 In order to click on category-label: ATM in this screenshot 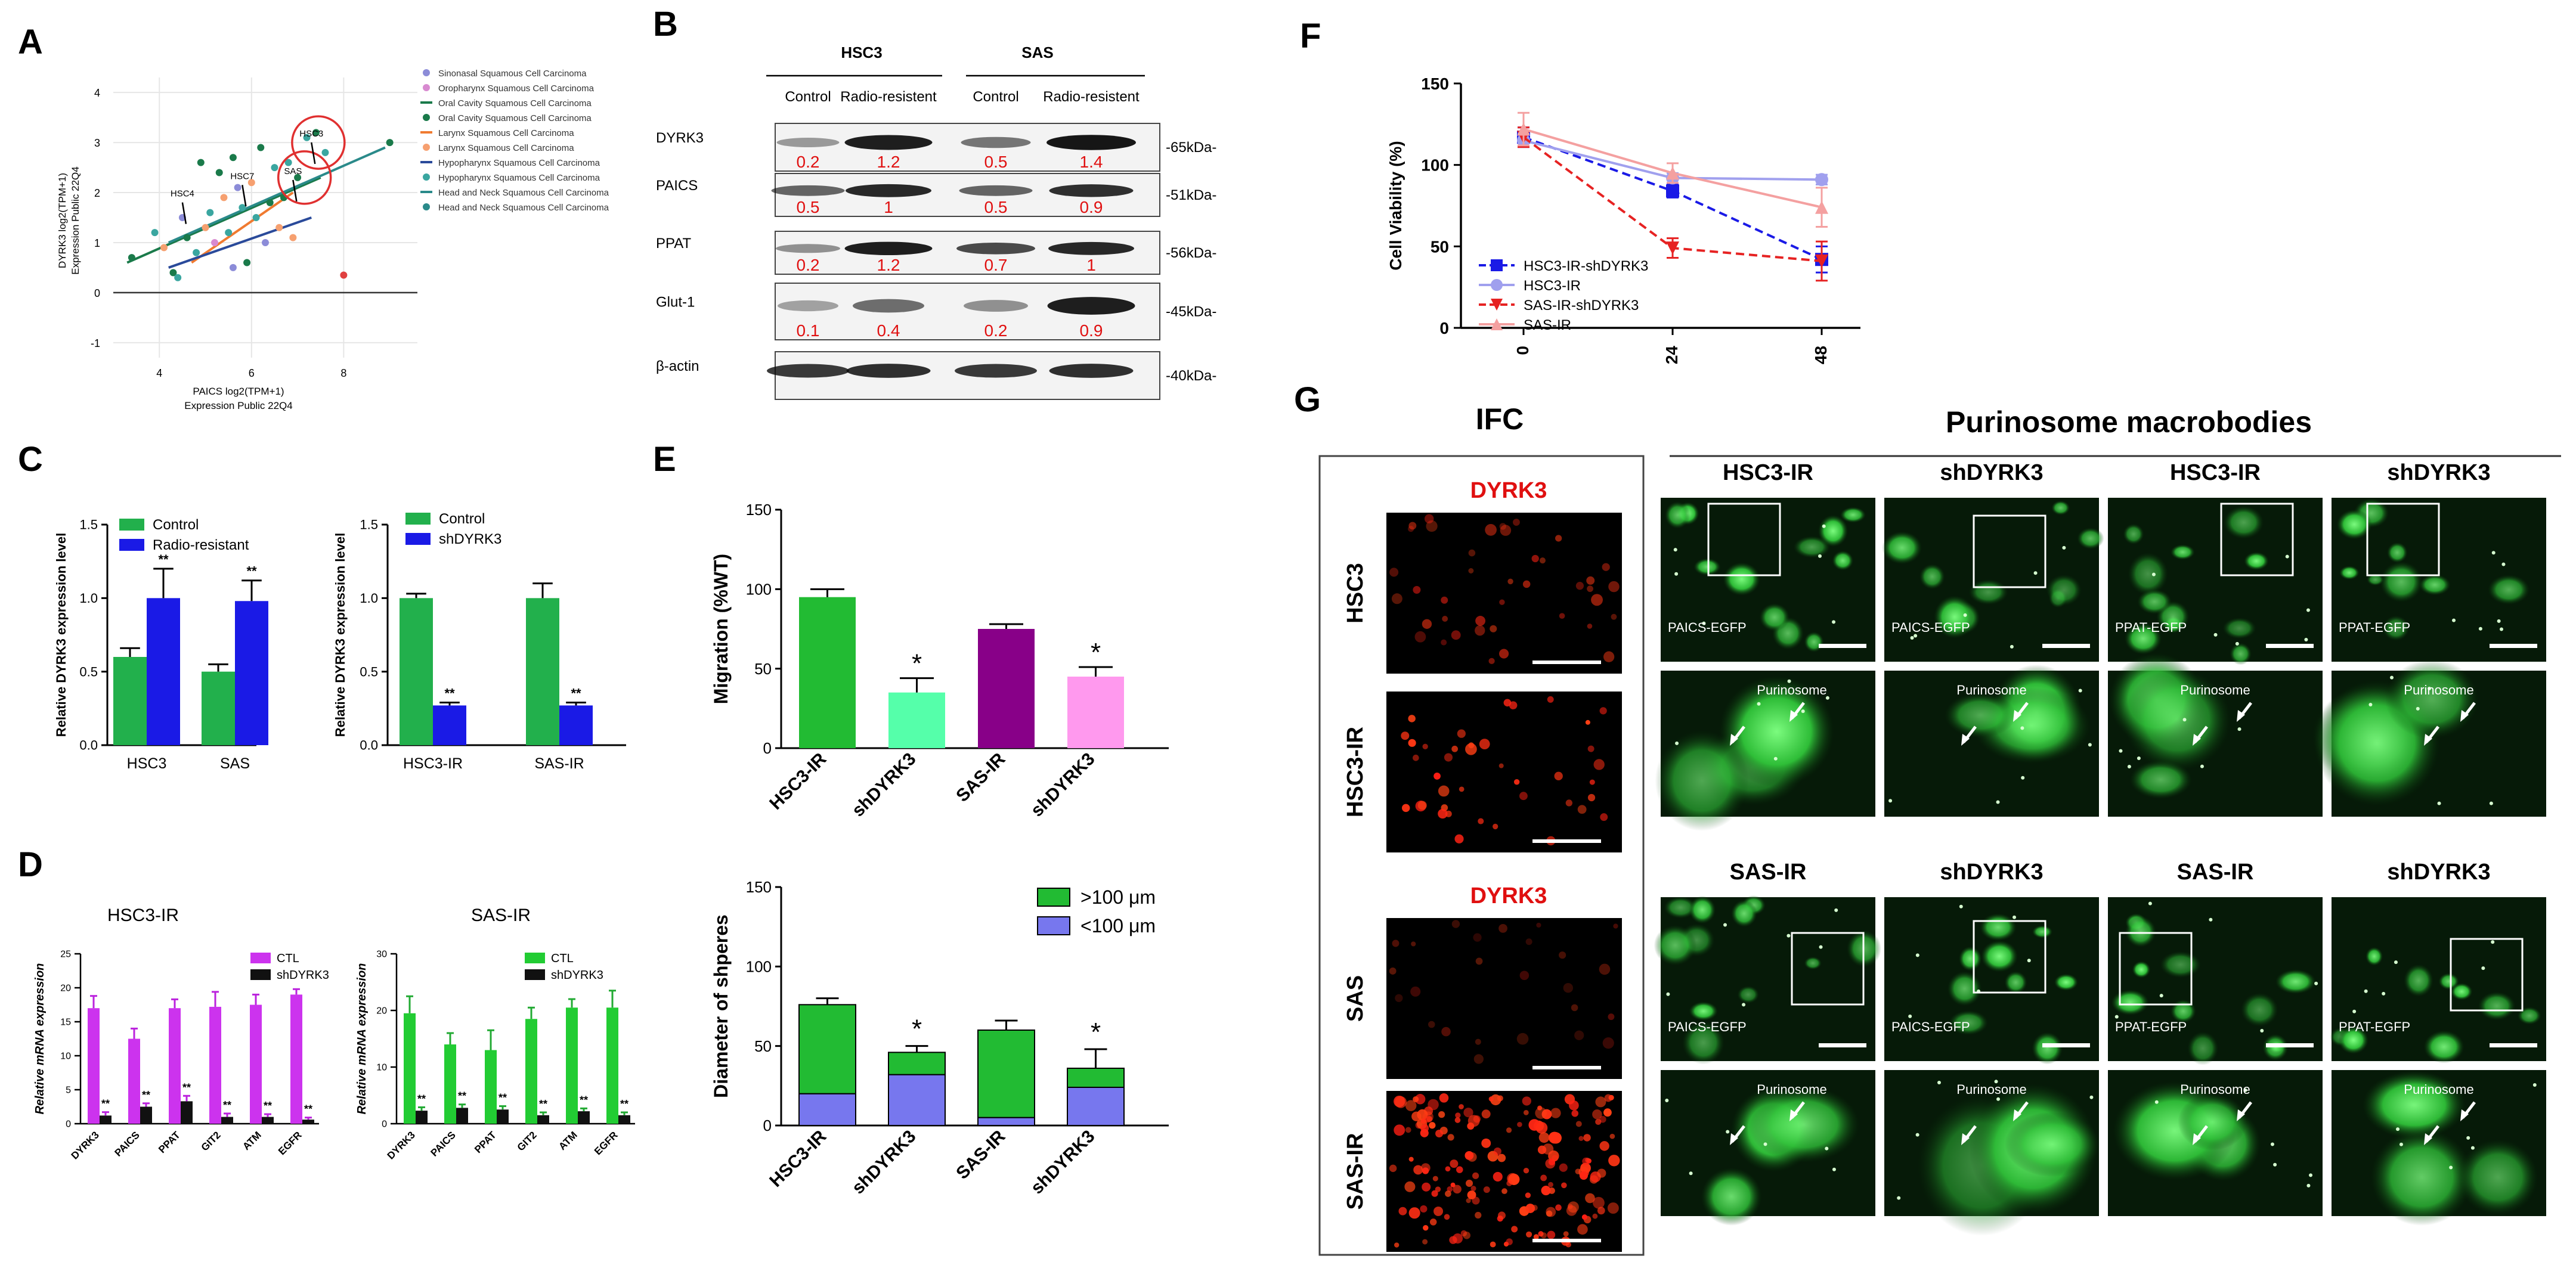, I will do `click(252, 1140)`.